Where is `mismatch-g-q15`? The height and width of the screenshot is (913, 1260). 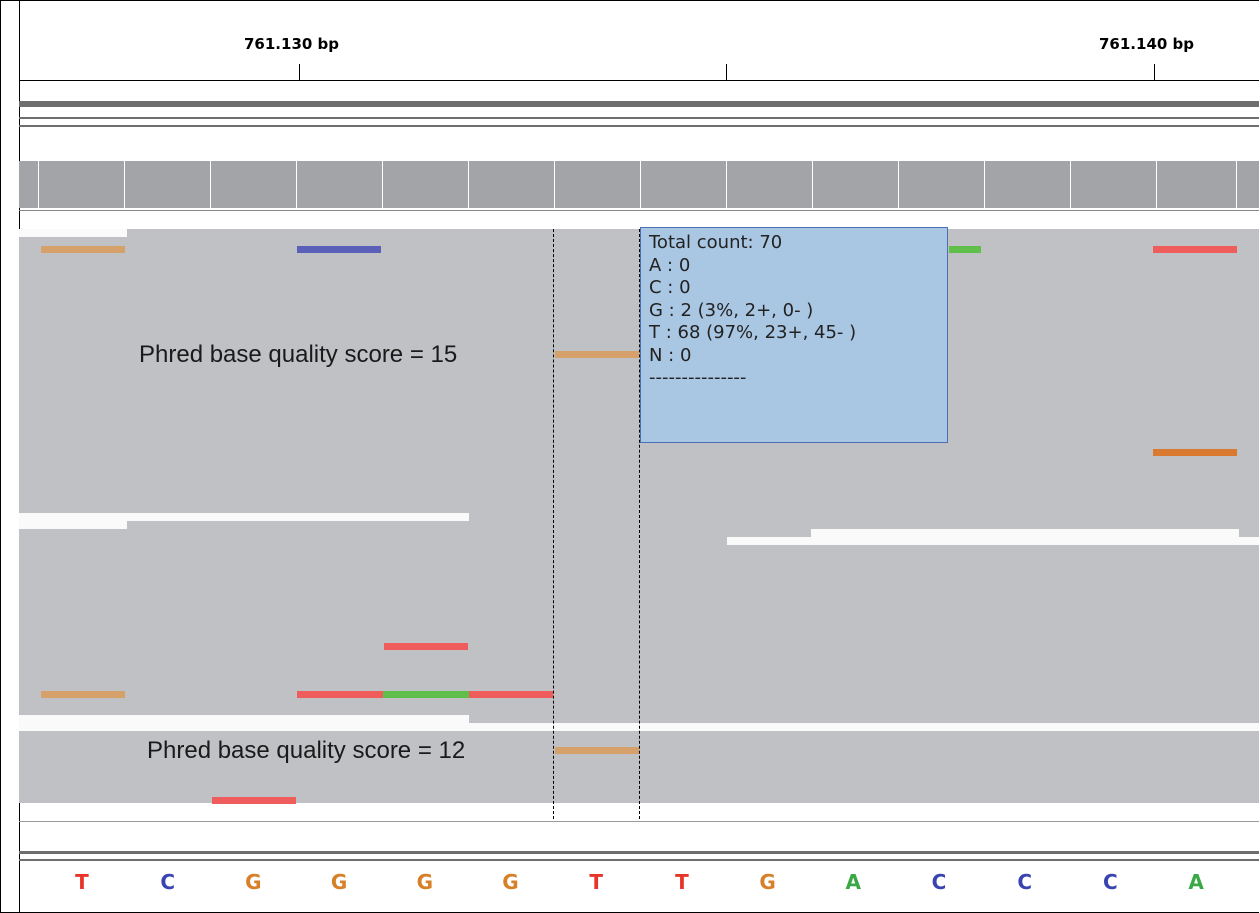
mismatch-g-q15 is located at coordinates (597, 354).